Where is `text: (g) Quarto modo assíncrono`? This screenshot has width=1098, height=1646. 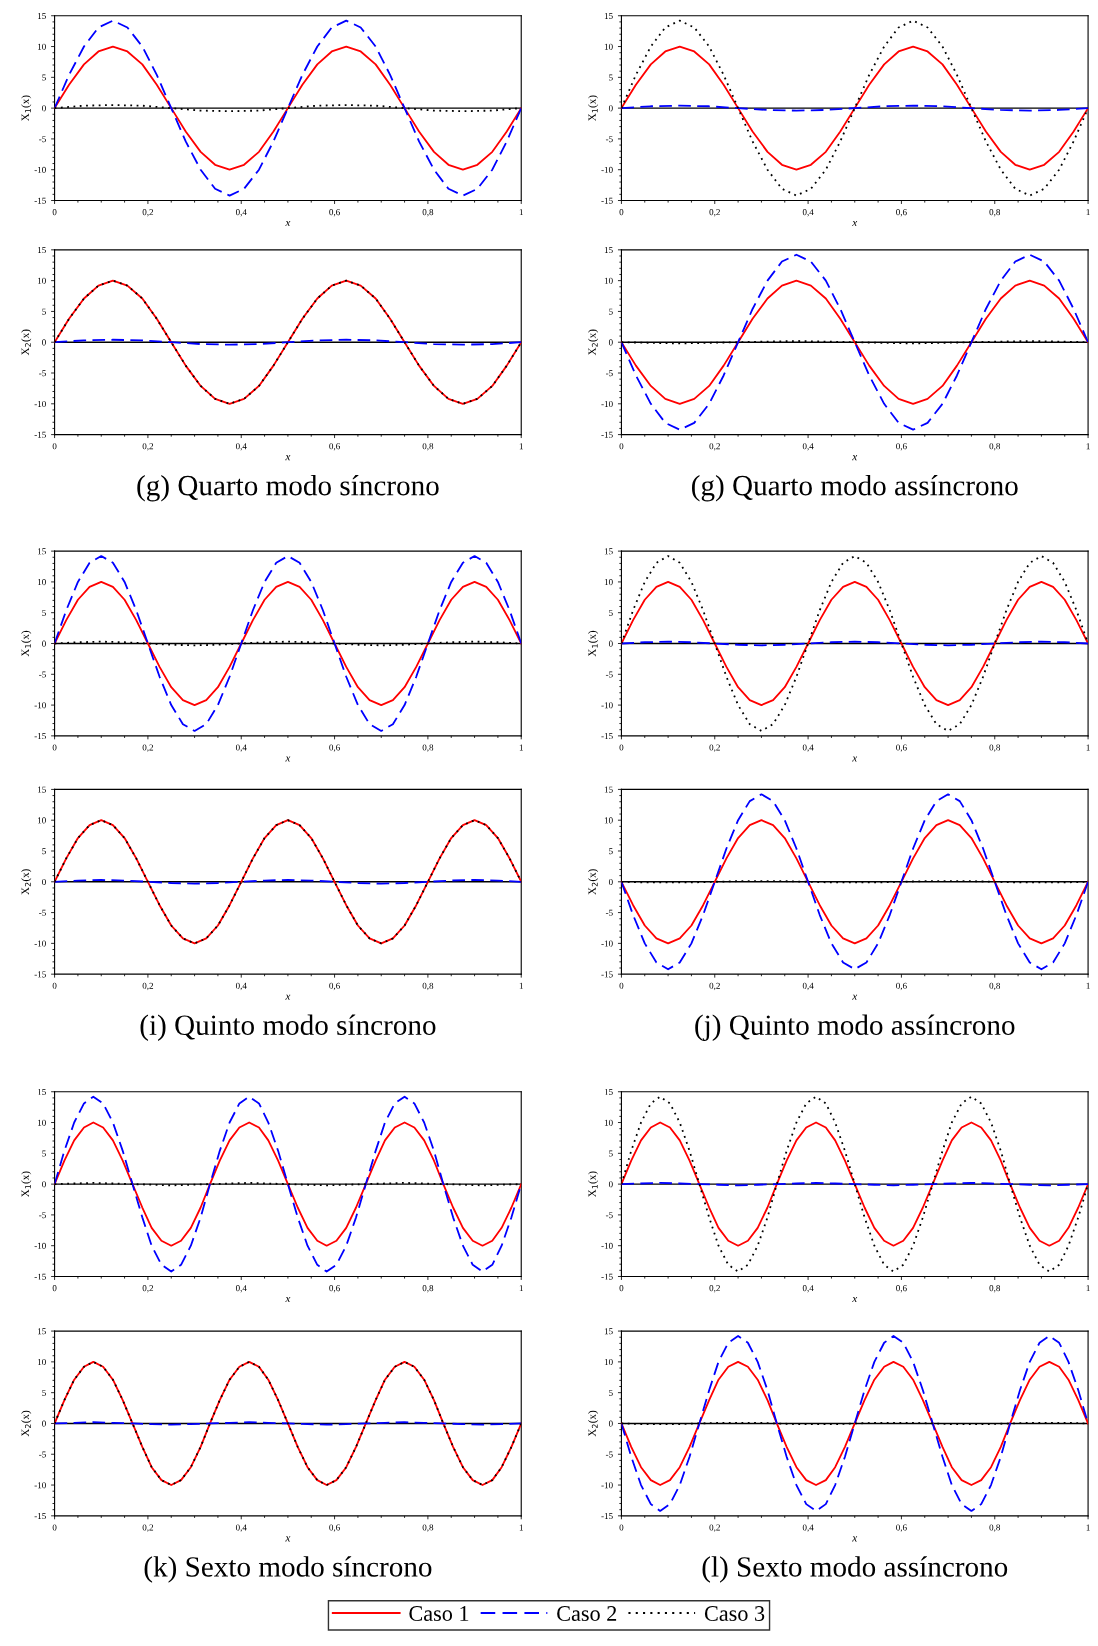 text: (g) Quarto modo assíncrono is located at coordinates (855, 488).